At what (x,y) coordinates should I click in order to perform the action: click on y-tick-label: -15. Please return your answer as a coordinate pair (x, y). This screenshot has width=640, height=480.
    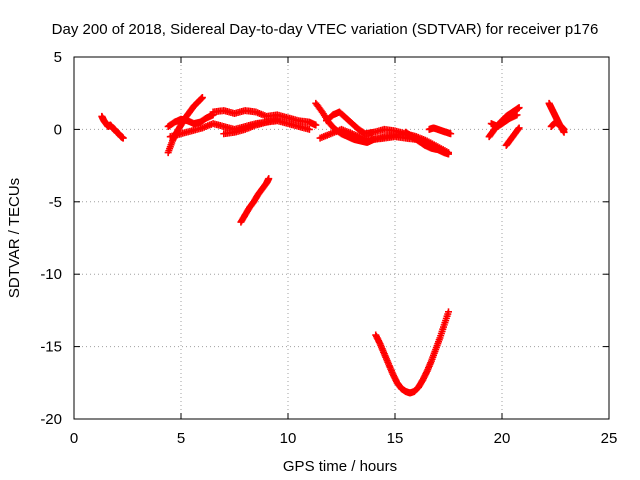
    Looking at the image, I should click on (51, 347).